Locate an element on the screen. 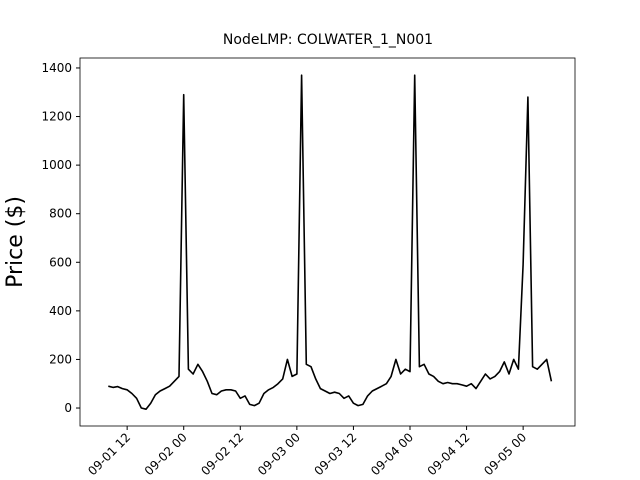  y-tick-label: 400 is located at coordinates (60, 311).